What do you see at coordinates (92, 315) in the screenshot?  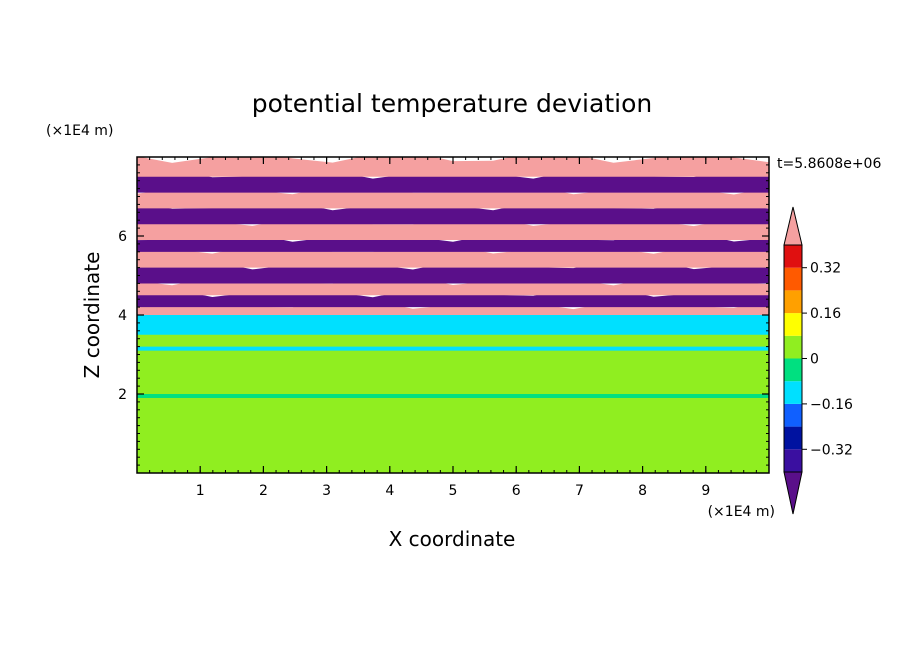 I see `y-axis-label: Z coordinate` at bounding box center [92, 315].